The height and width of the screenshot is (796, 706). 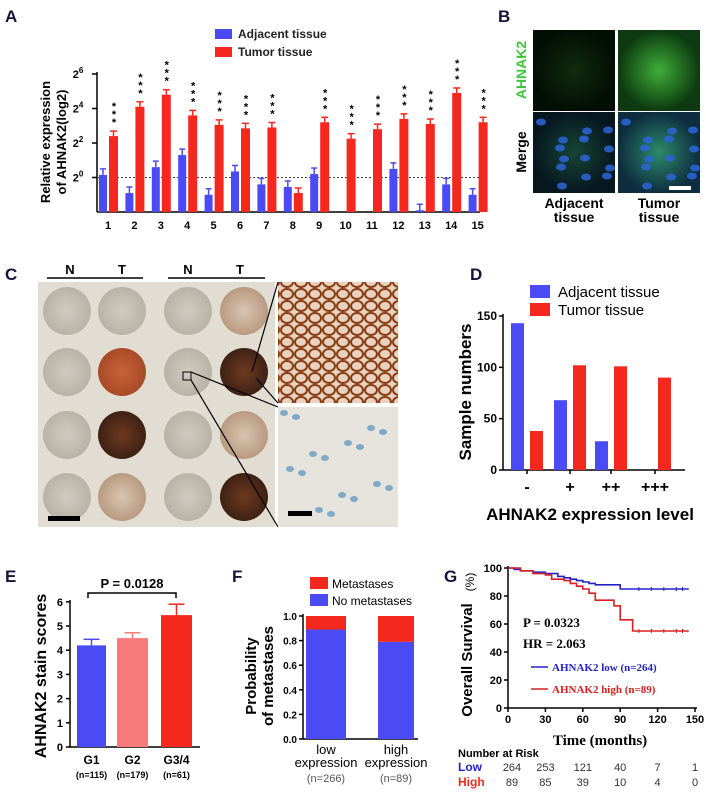 I want to click on survival-curve-high, so click(x=598, y=599).